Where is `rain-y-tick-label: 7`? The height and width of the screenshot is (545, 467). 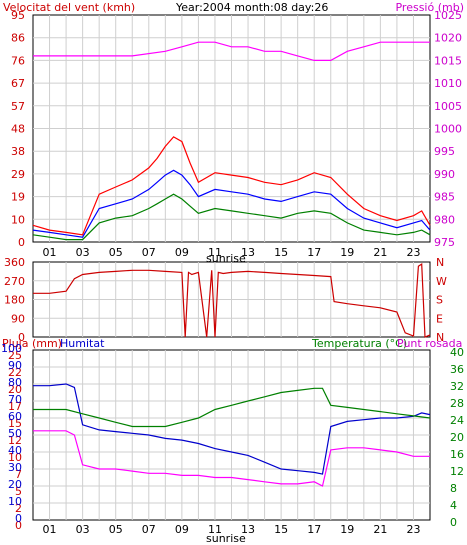
rain-y-tick-label: 7 is located at coordinates (18, 474).